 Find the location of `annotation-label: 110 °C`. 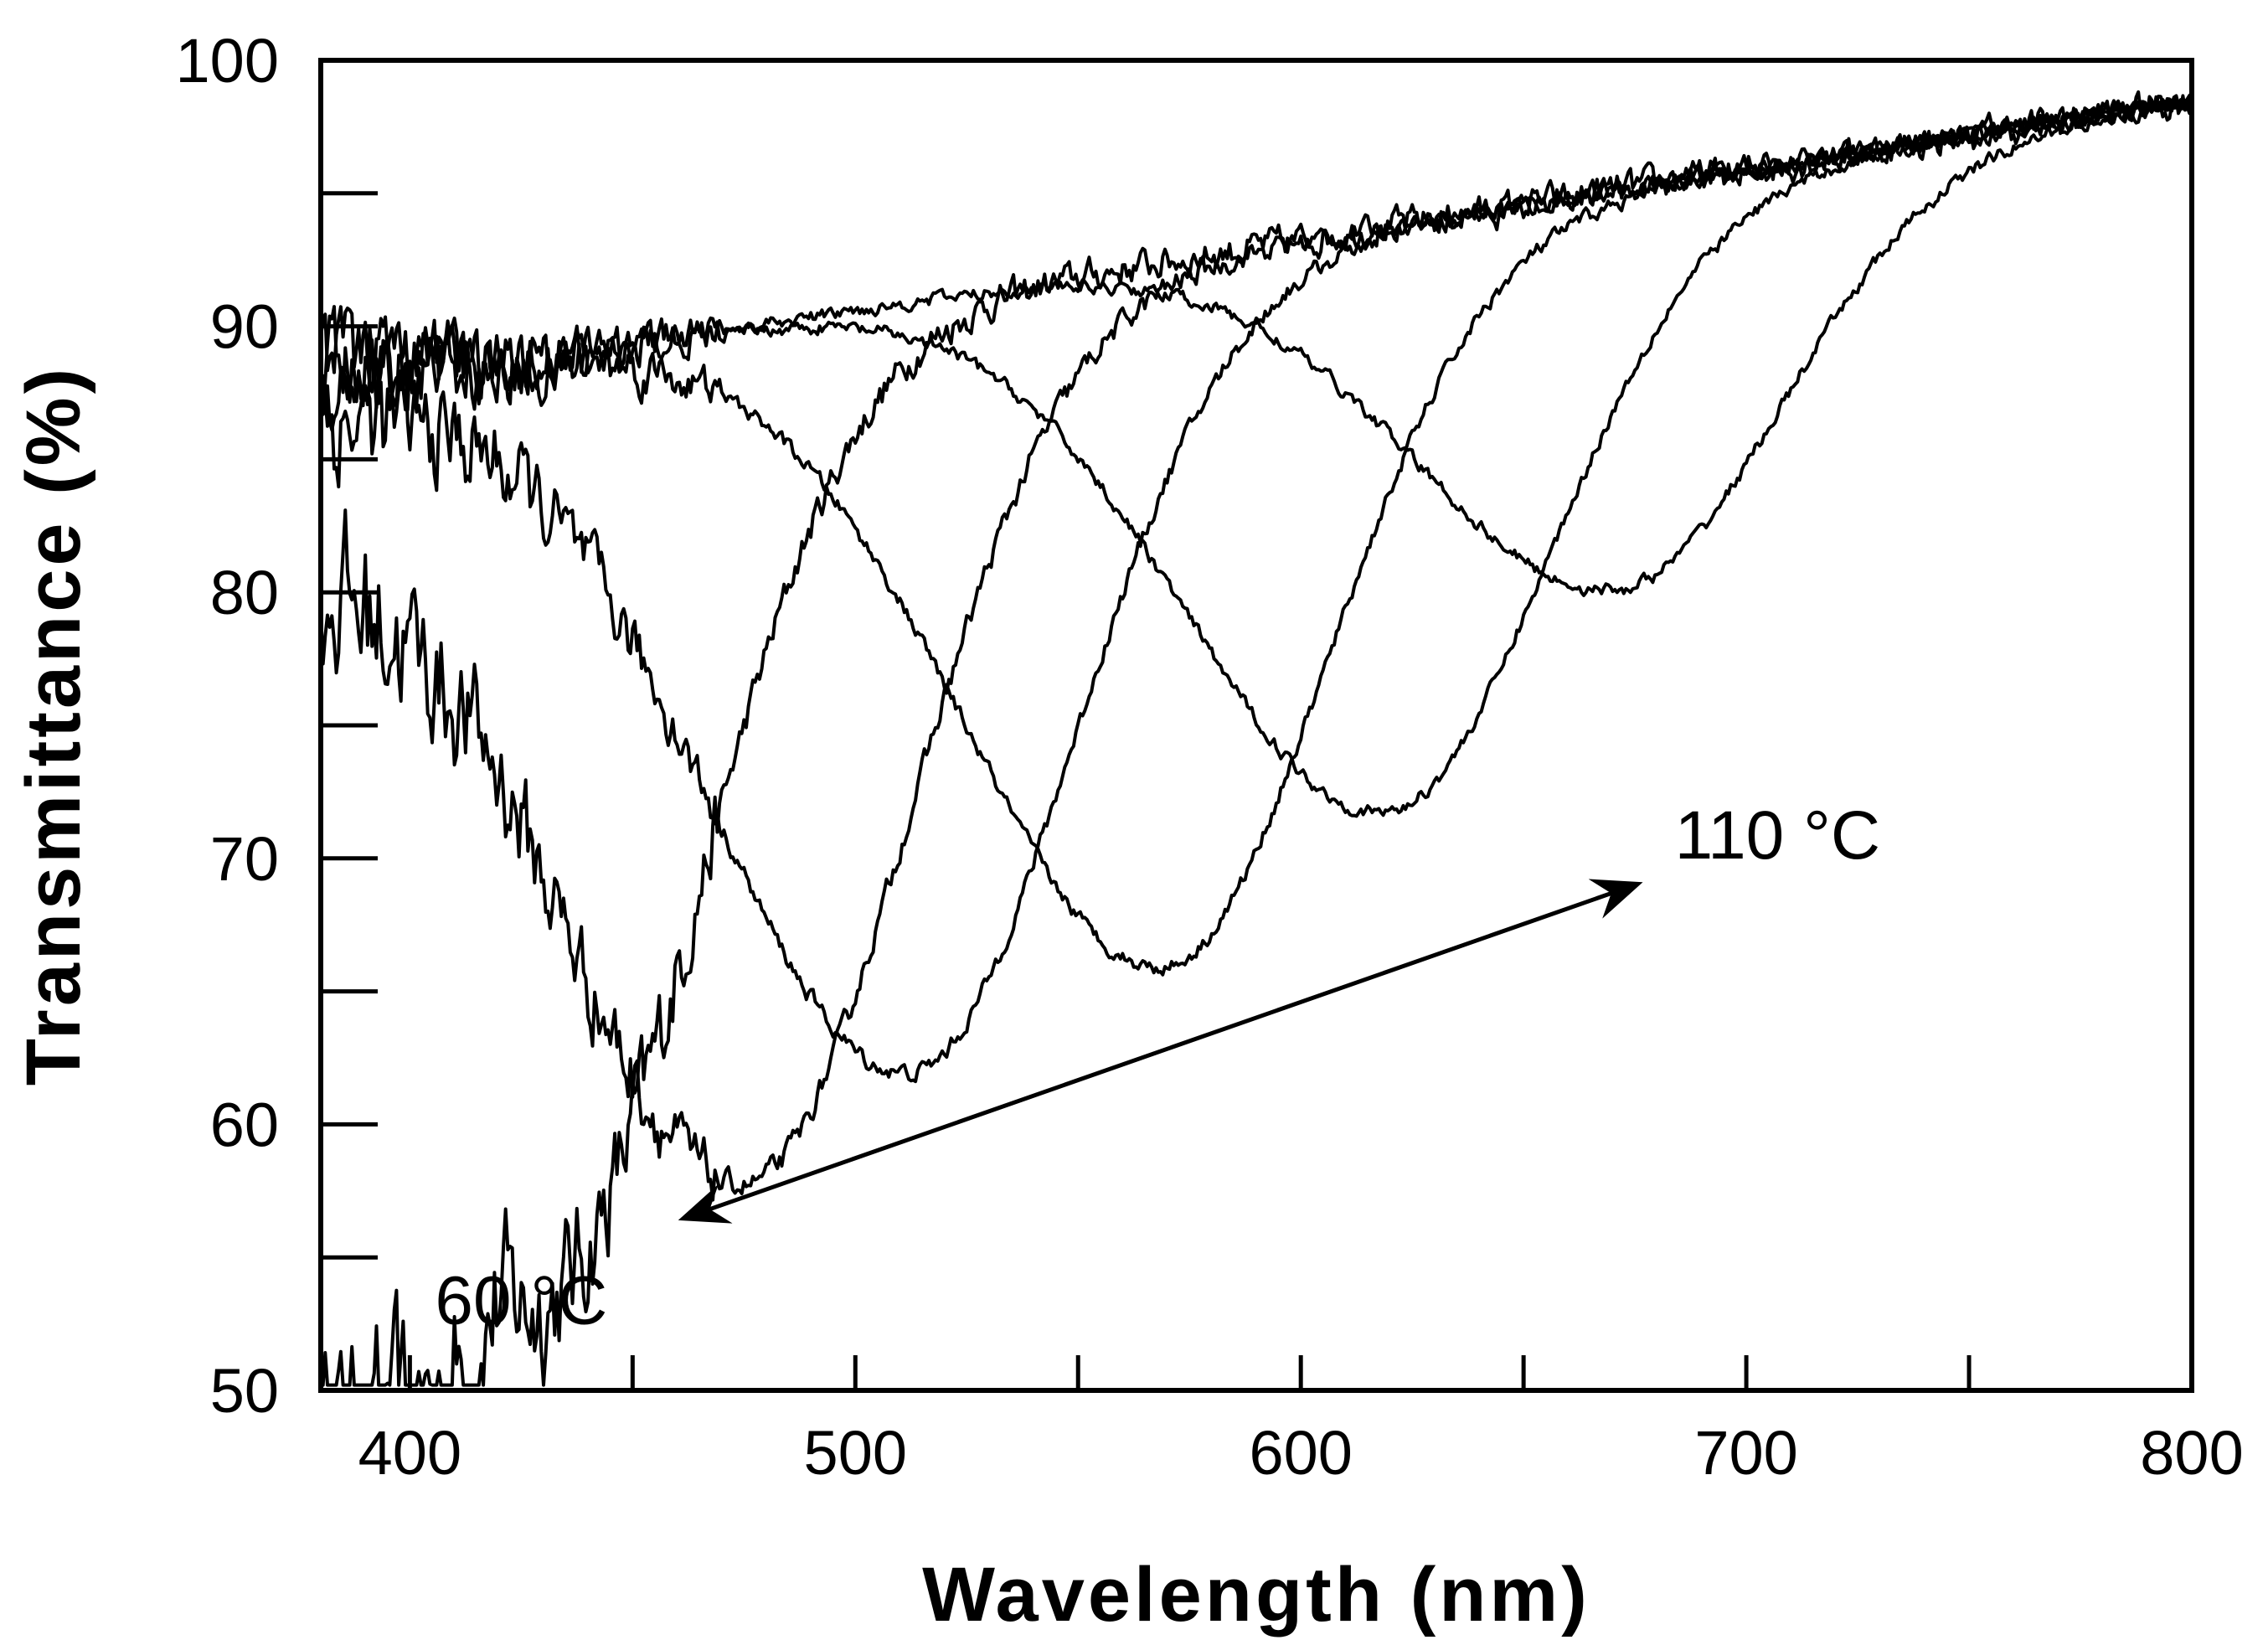

annotation-label: 110 °C is located at coordinates (1778, 835).